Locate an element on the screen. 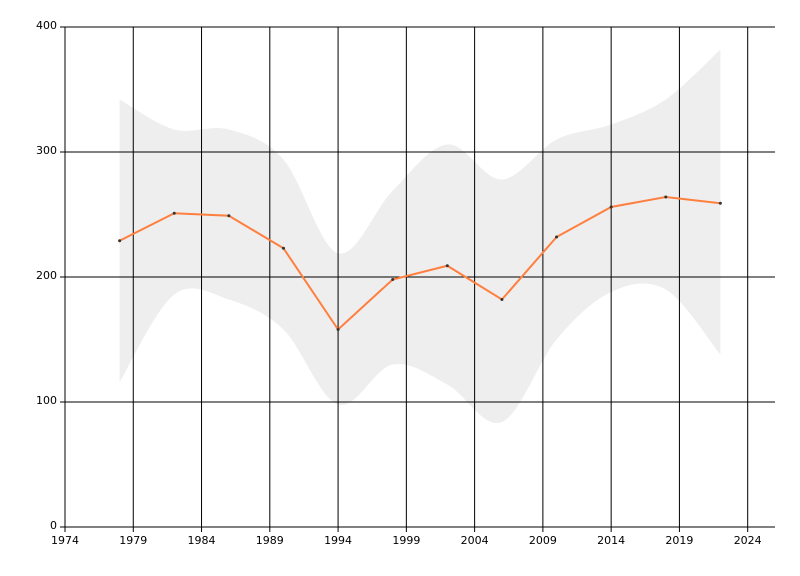  x-tick-label: 1989 is located at coordinates (270, 540).